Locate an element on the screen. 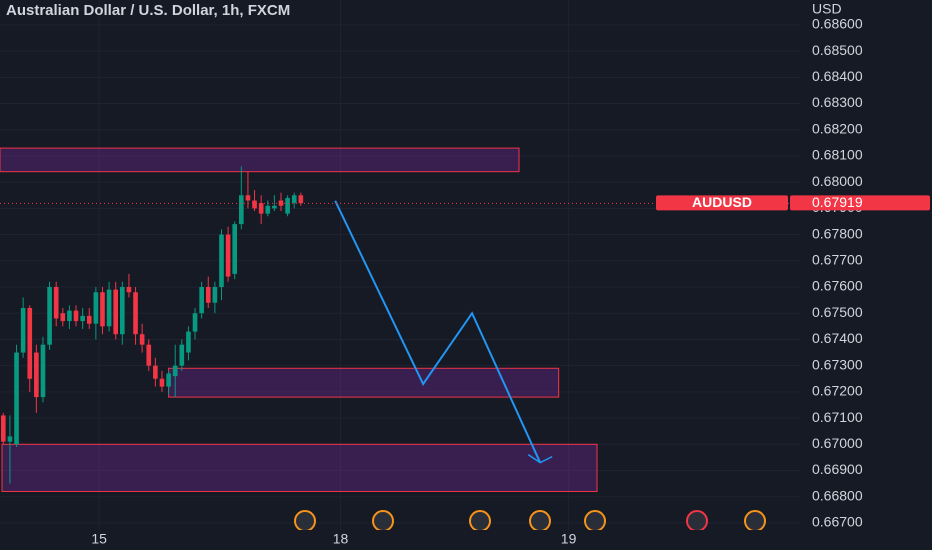  y-tick-label: 0.66900 is located at coordinates (837, 469).